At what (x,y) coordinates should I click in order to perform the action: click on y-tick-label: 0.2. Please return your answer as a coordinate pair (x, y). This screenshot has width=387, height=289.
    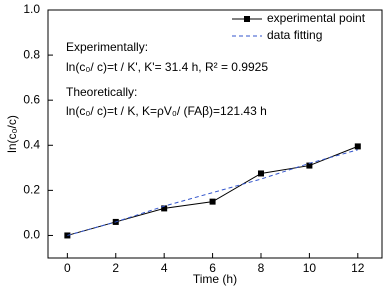
    Looking at the image, I should click on (31, 190).